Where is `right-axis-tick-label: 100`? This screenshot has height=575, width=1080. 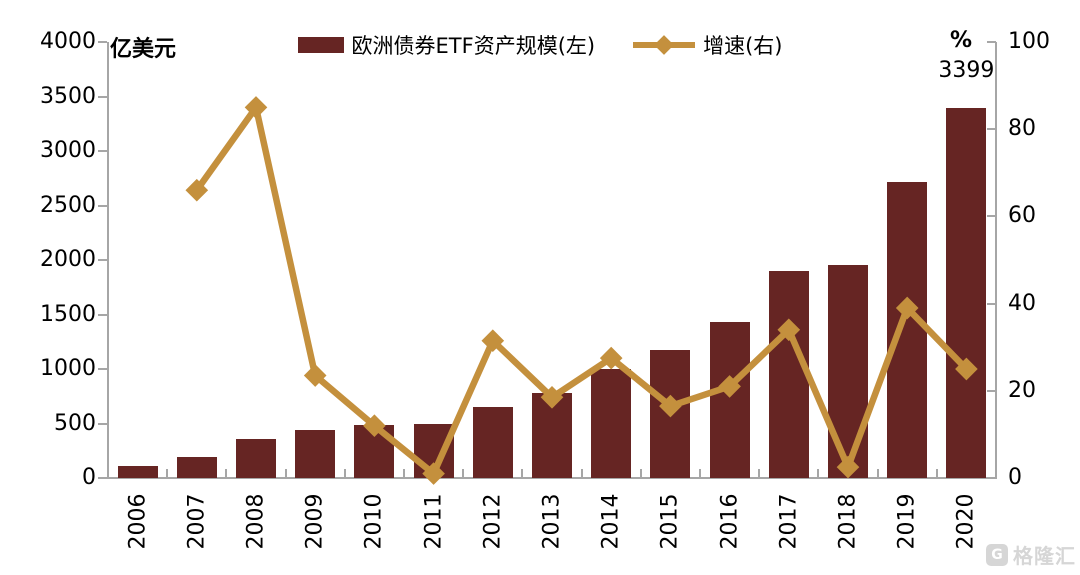
right-axis-tick-label: 100 is located at coordinates (1029, 41).